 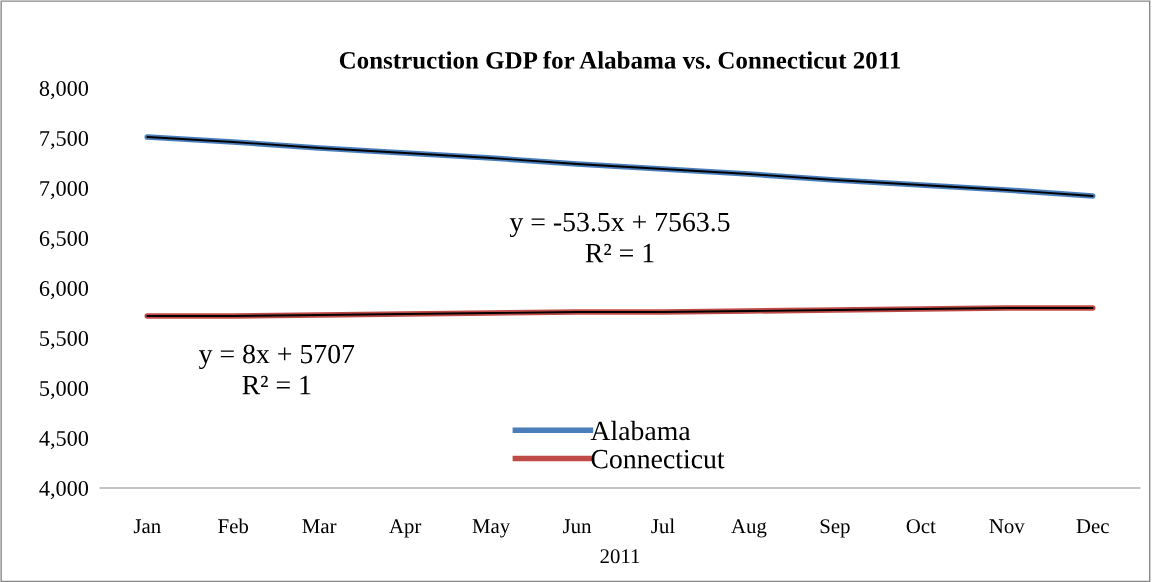 I want to click on x-tick-label: Nov, so click(x=1007, y=526).